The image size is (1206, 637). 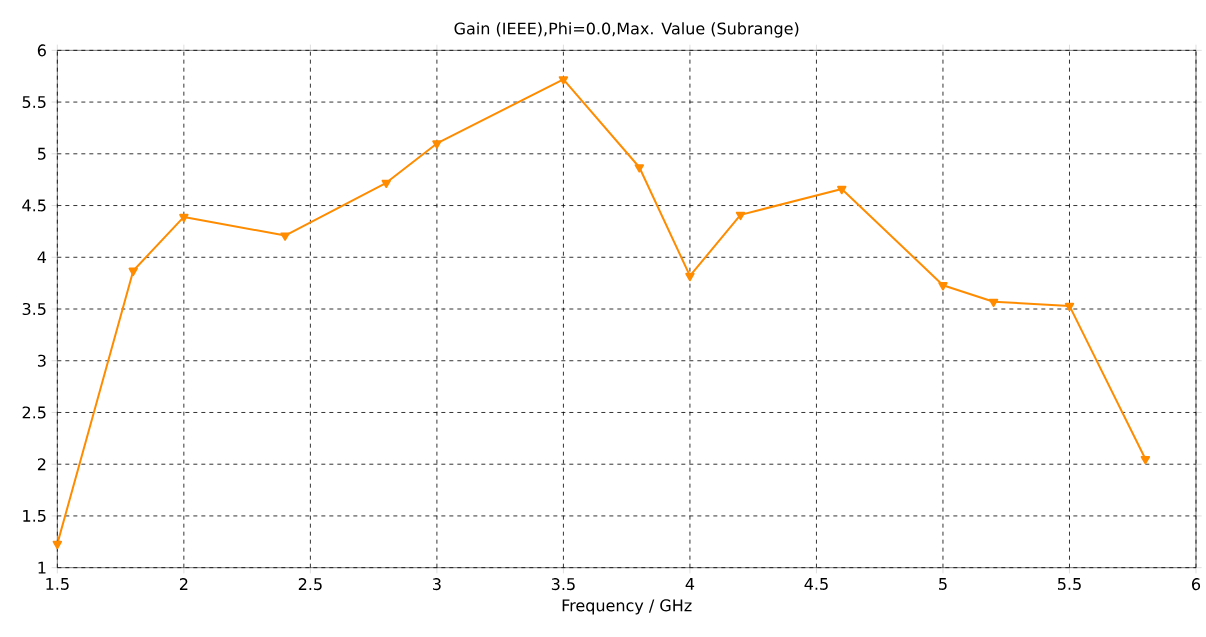 What do you see at coordinates (437, 584) in the screenshot?
I see `x-tick-label: 3` at bounding box center [437, 584].